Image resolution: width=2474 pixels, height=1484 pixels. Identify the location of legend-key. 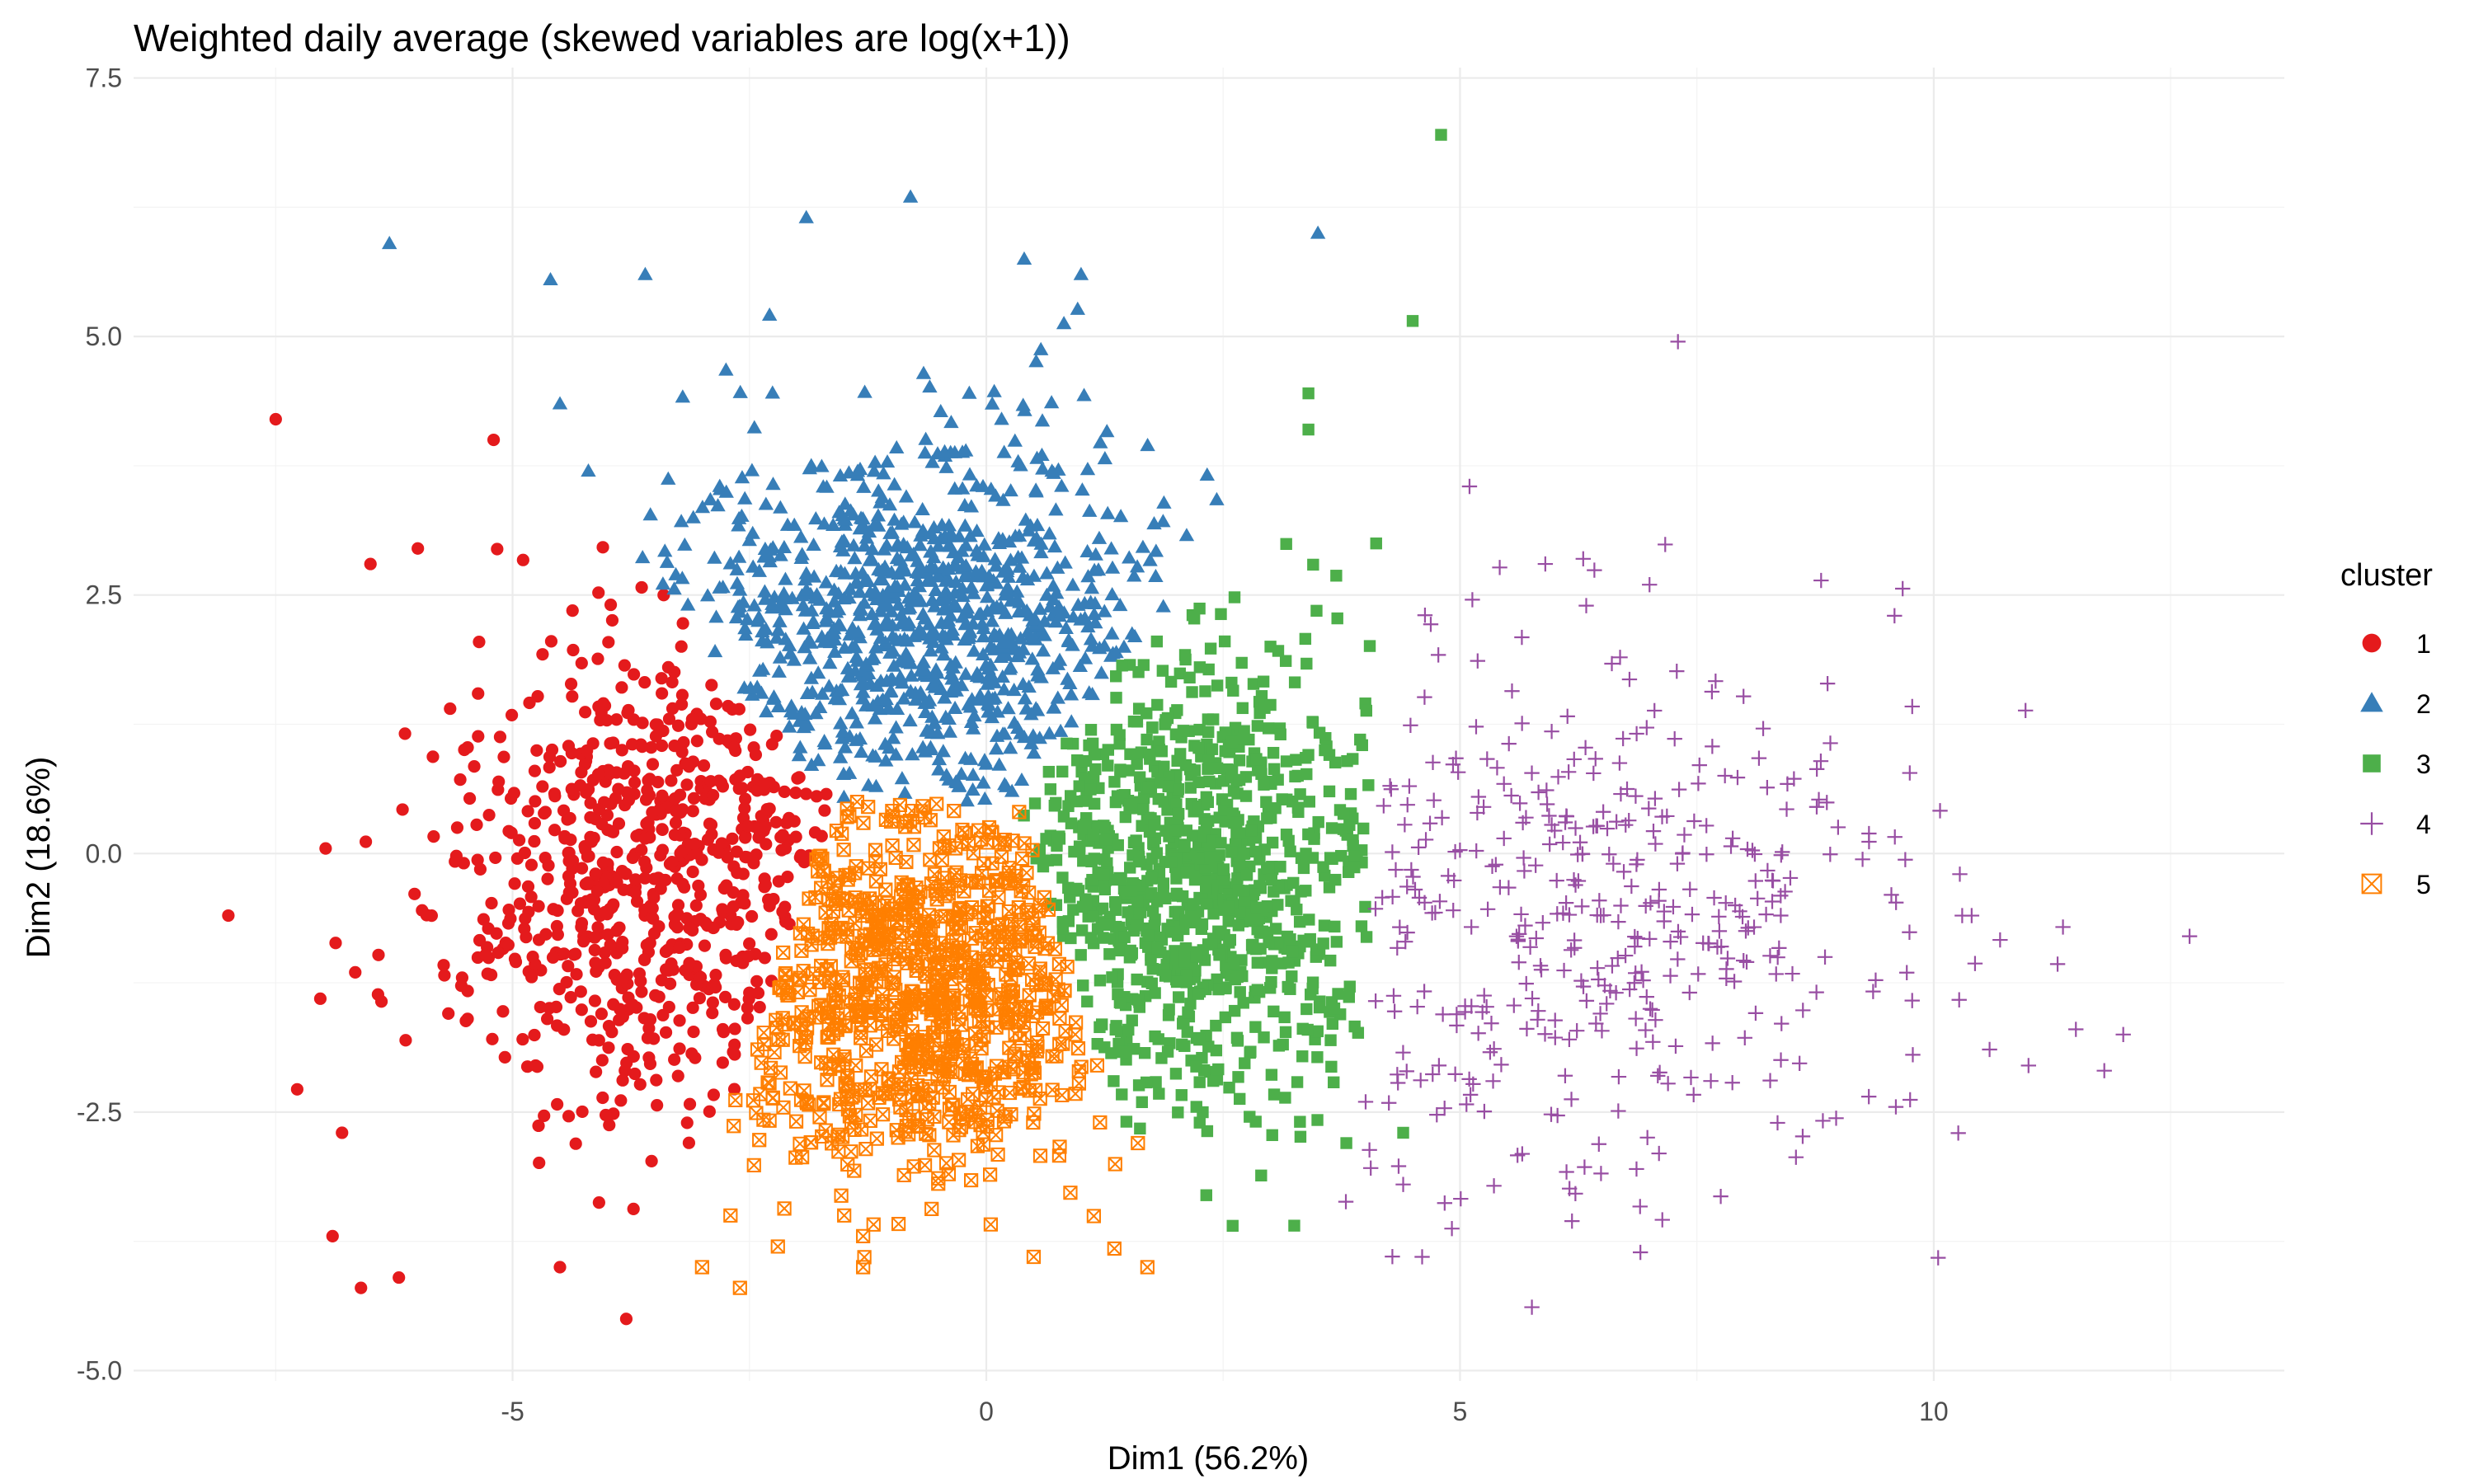
(2372, 643).